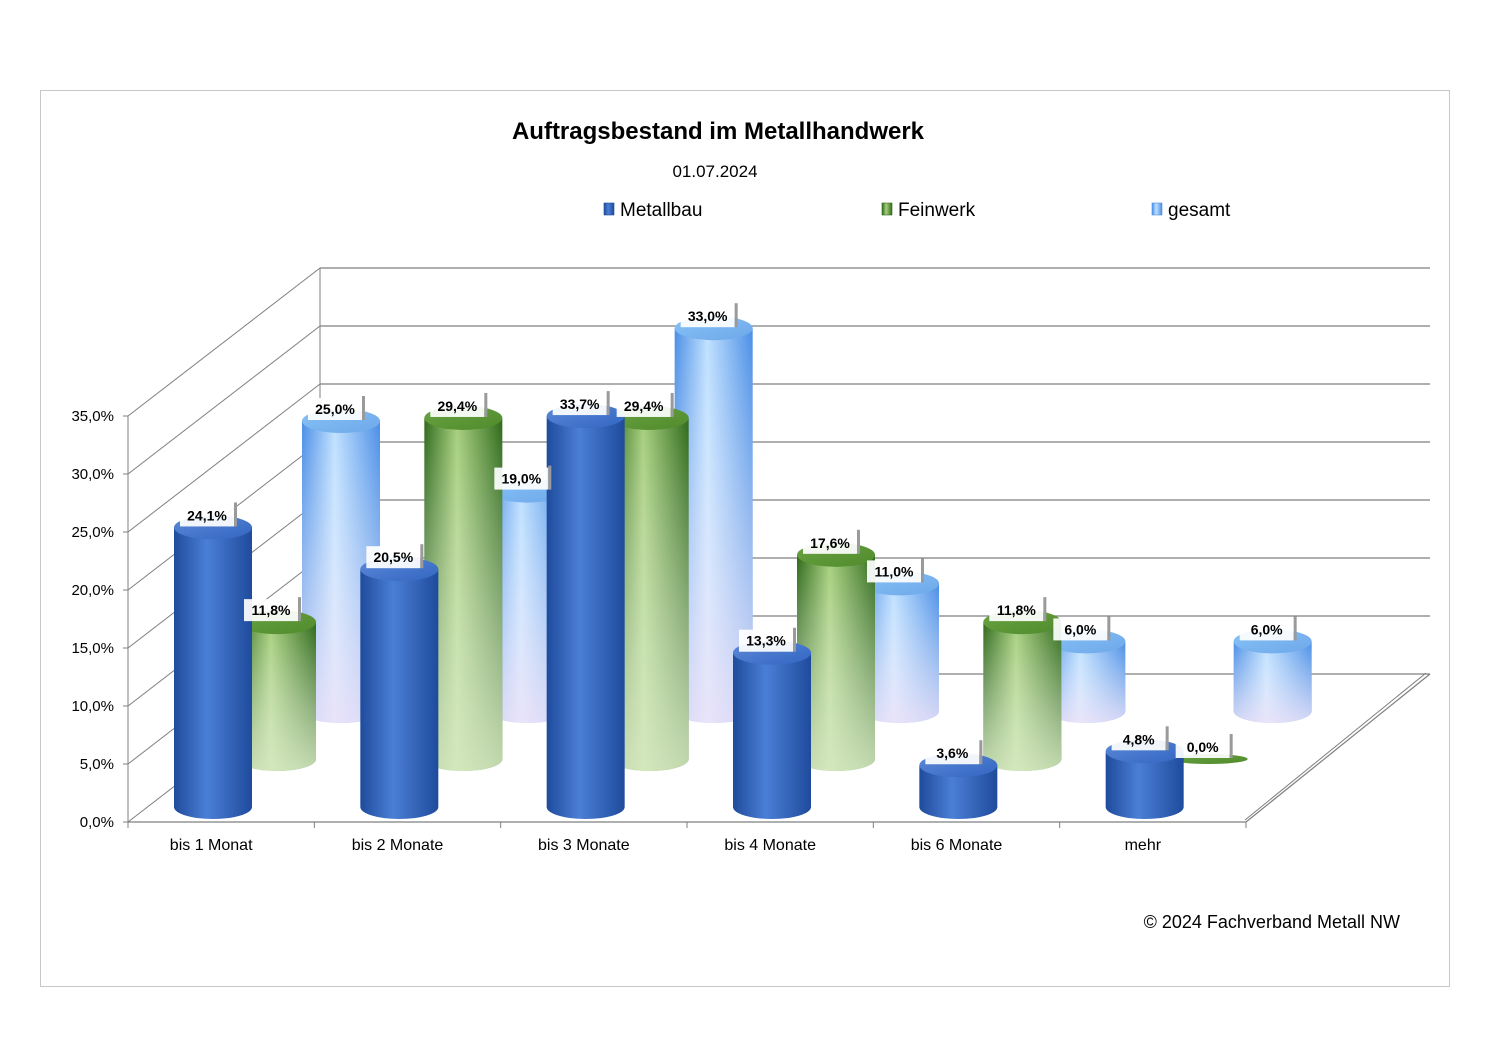 This screenshot has height=1061, width=1500. What do you see at coordinates (1272, 922) in the screenshot?
I see `copyright-footer: © 2024 Fachverband Metall NW` at bounding box center [1272, 922].